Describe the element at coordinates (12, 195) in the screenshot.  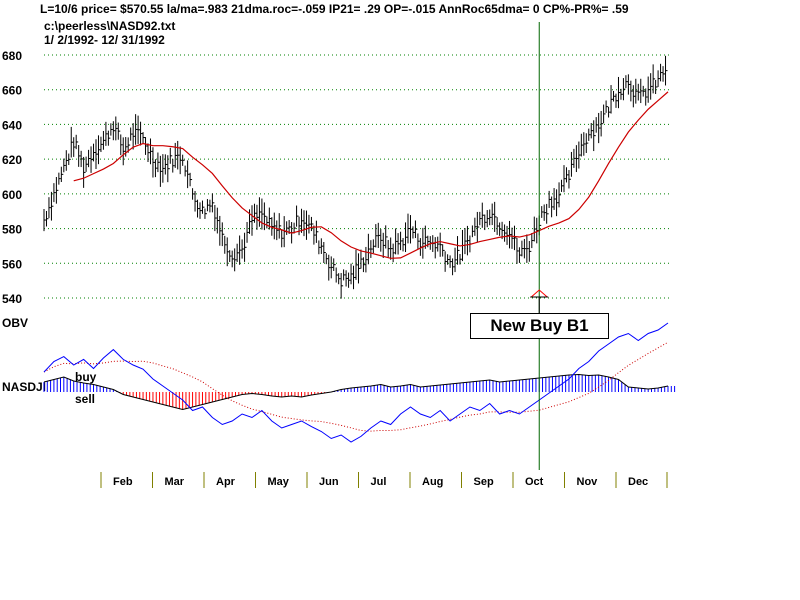
I see `y-tick-label: 600` at that location.